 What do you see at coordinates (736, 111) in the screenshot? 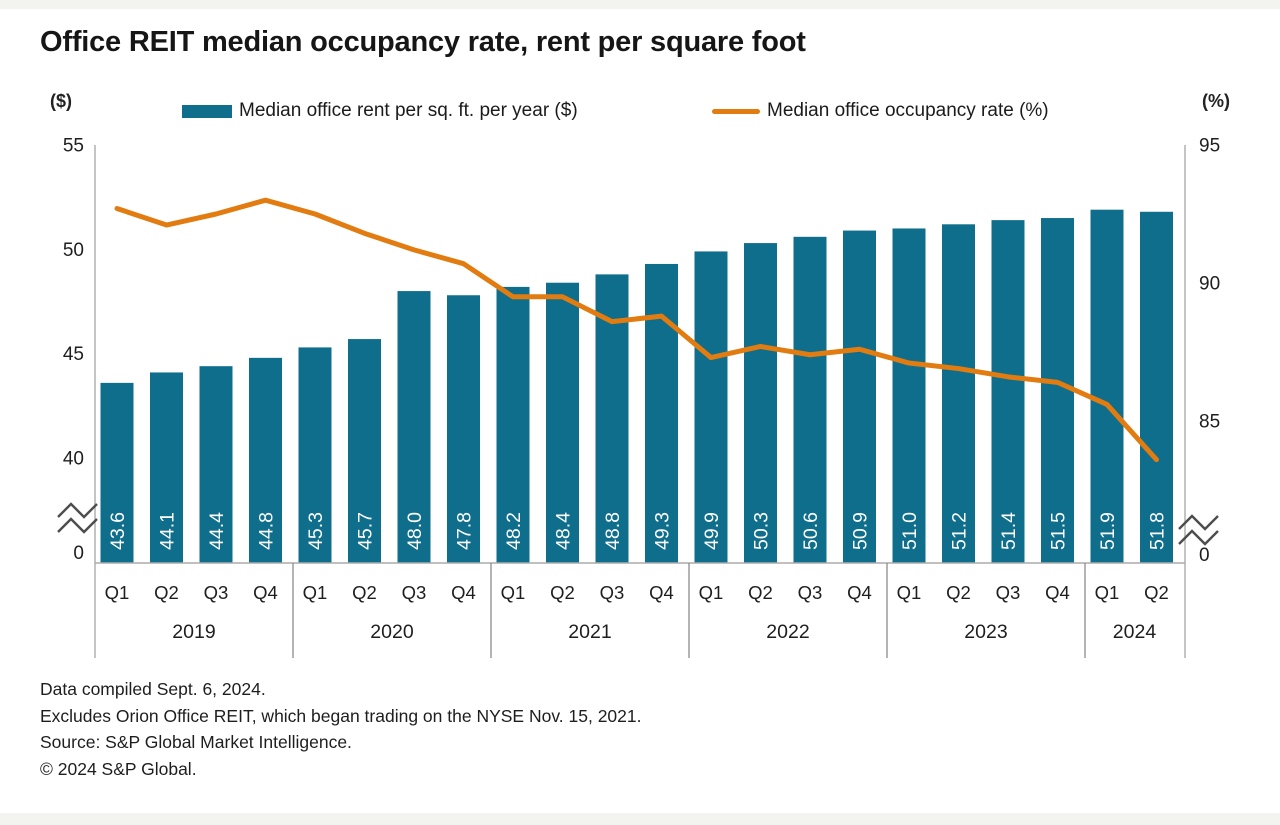
I see `legend-line-swatch-icon` at bounding box center [736, 111].